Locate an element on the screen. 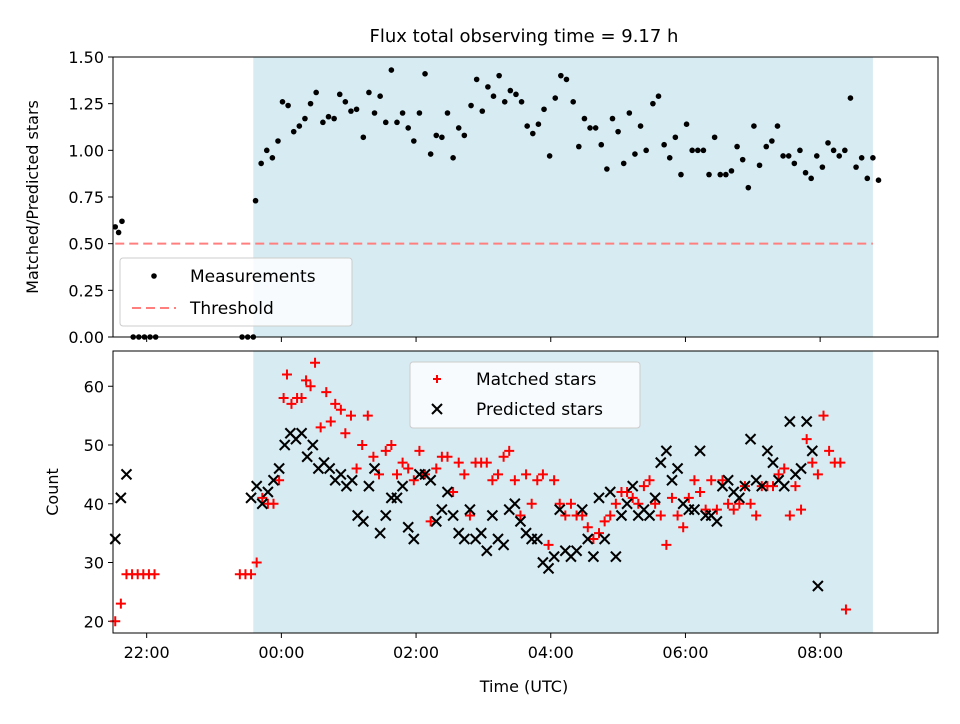 The height and width of the screenshot is (724, 960). bottom-legend-box is located at coordinates (525, 395).